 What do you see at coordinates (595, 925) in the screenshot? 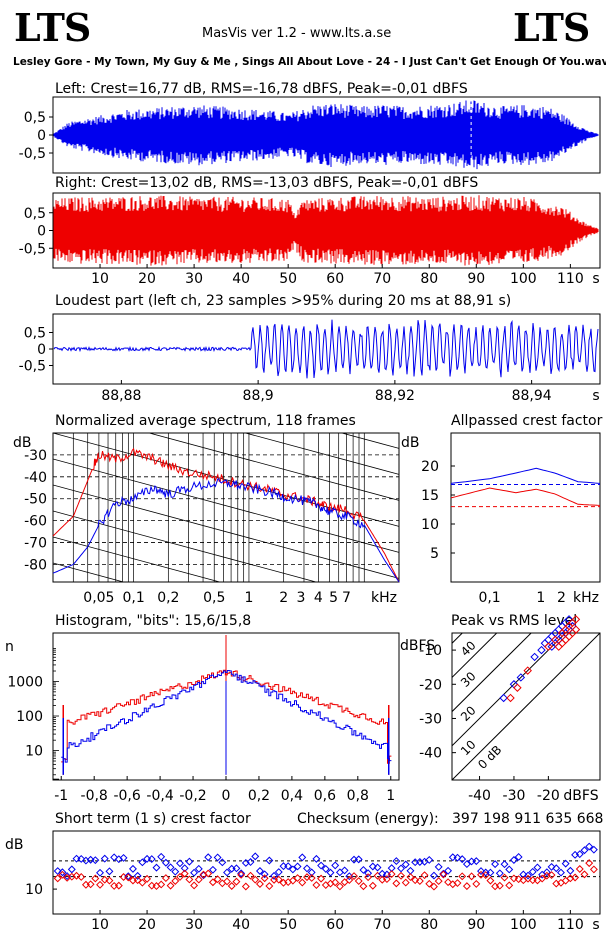
I see `short-crest-xunit: s` at bounding box center [595, 925].